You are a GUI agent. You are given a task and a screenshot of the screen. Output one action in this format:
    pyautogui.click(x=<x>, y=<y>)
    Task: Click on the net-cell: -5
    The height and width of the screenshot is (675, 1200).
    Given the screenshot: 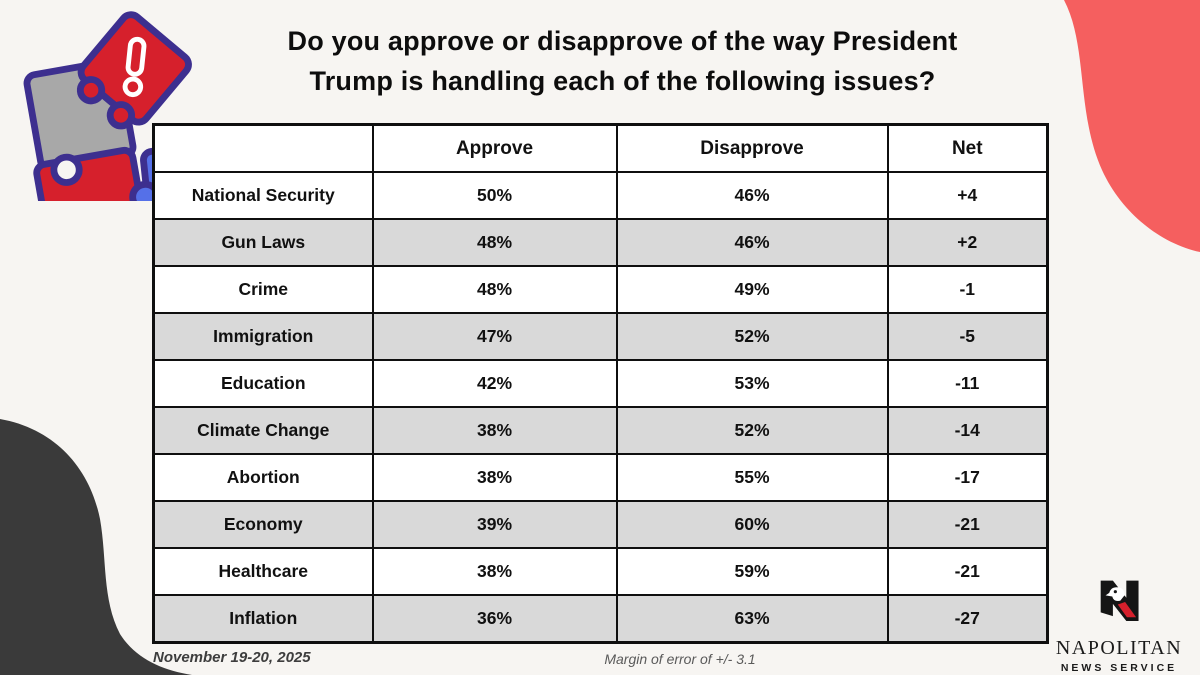 What is the action you would take?
    pyautogui.click(x=967, y=336)
    